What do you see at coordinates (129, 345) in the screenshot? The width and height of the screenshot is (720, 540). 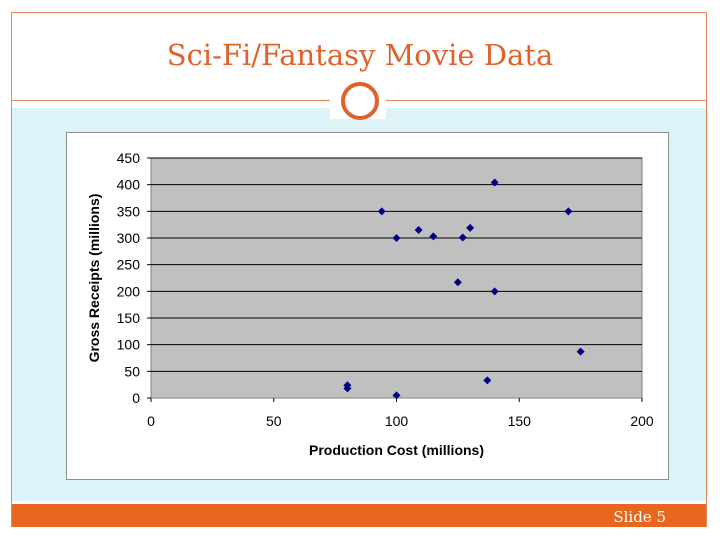 I see `y-tick-label: 100` at bounding box center [129, 345].